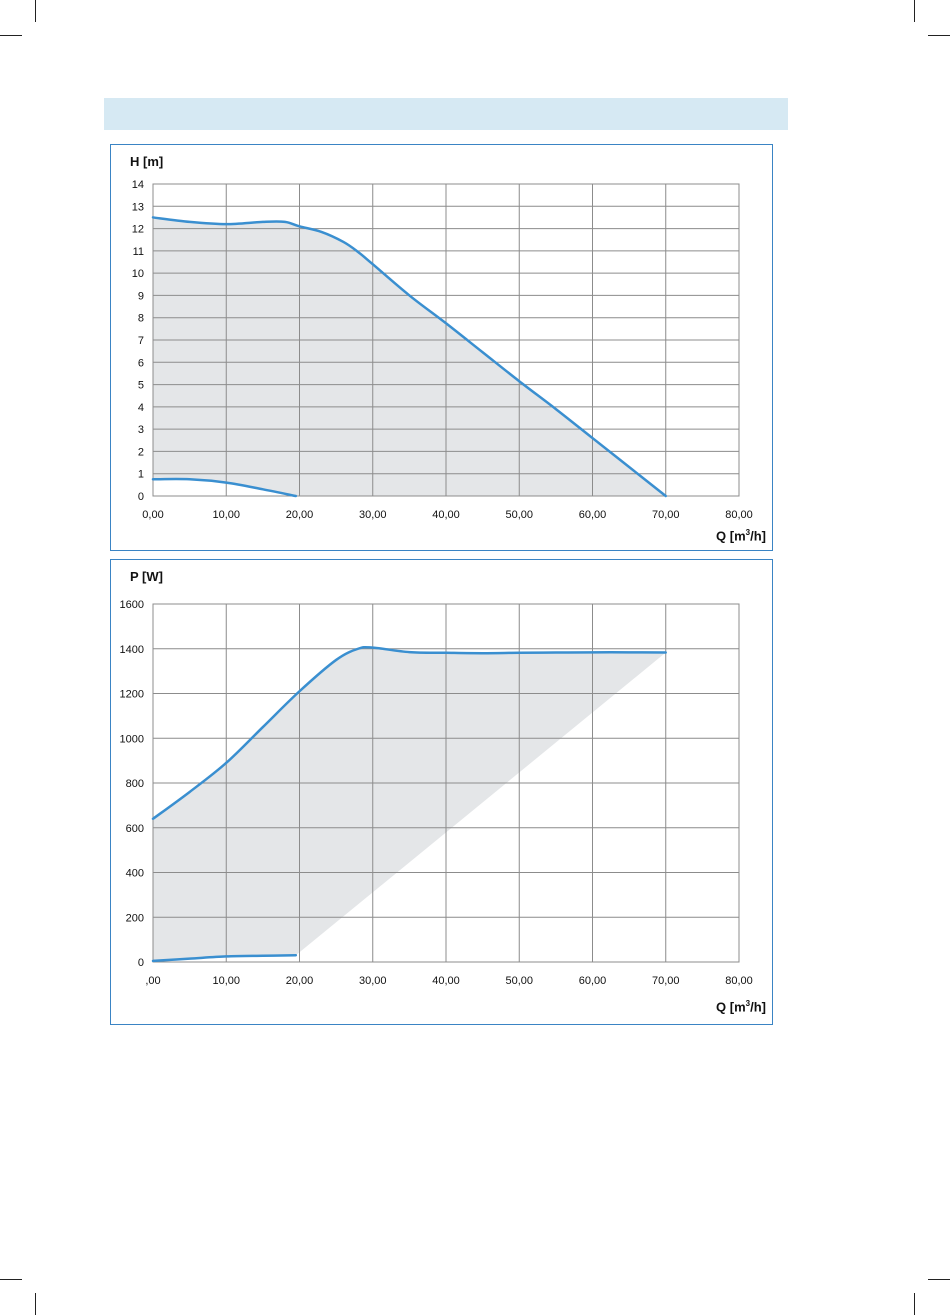  Describe the element at coordinates (226, 515) in the screenshot. I see `head-x-tick-label: 10,00` at that location.